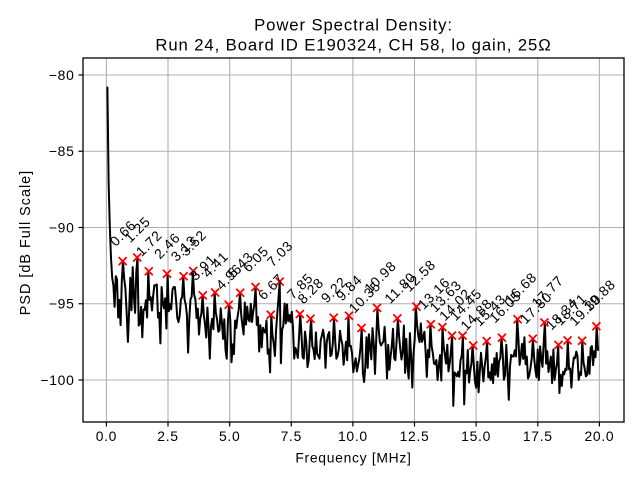 Image resolution: width=640 pixels, height=485 pixels. I want to click on svg-text: 2.5, so click(167, 436).